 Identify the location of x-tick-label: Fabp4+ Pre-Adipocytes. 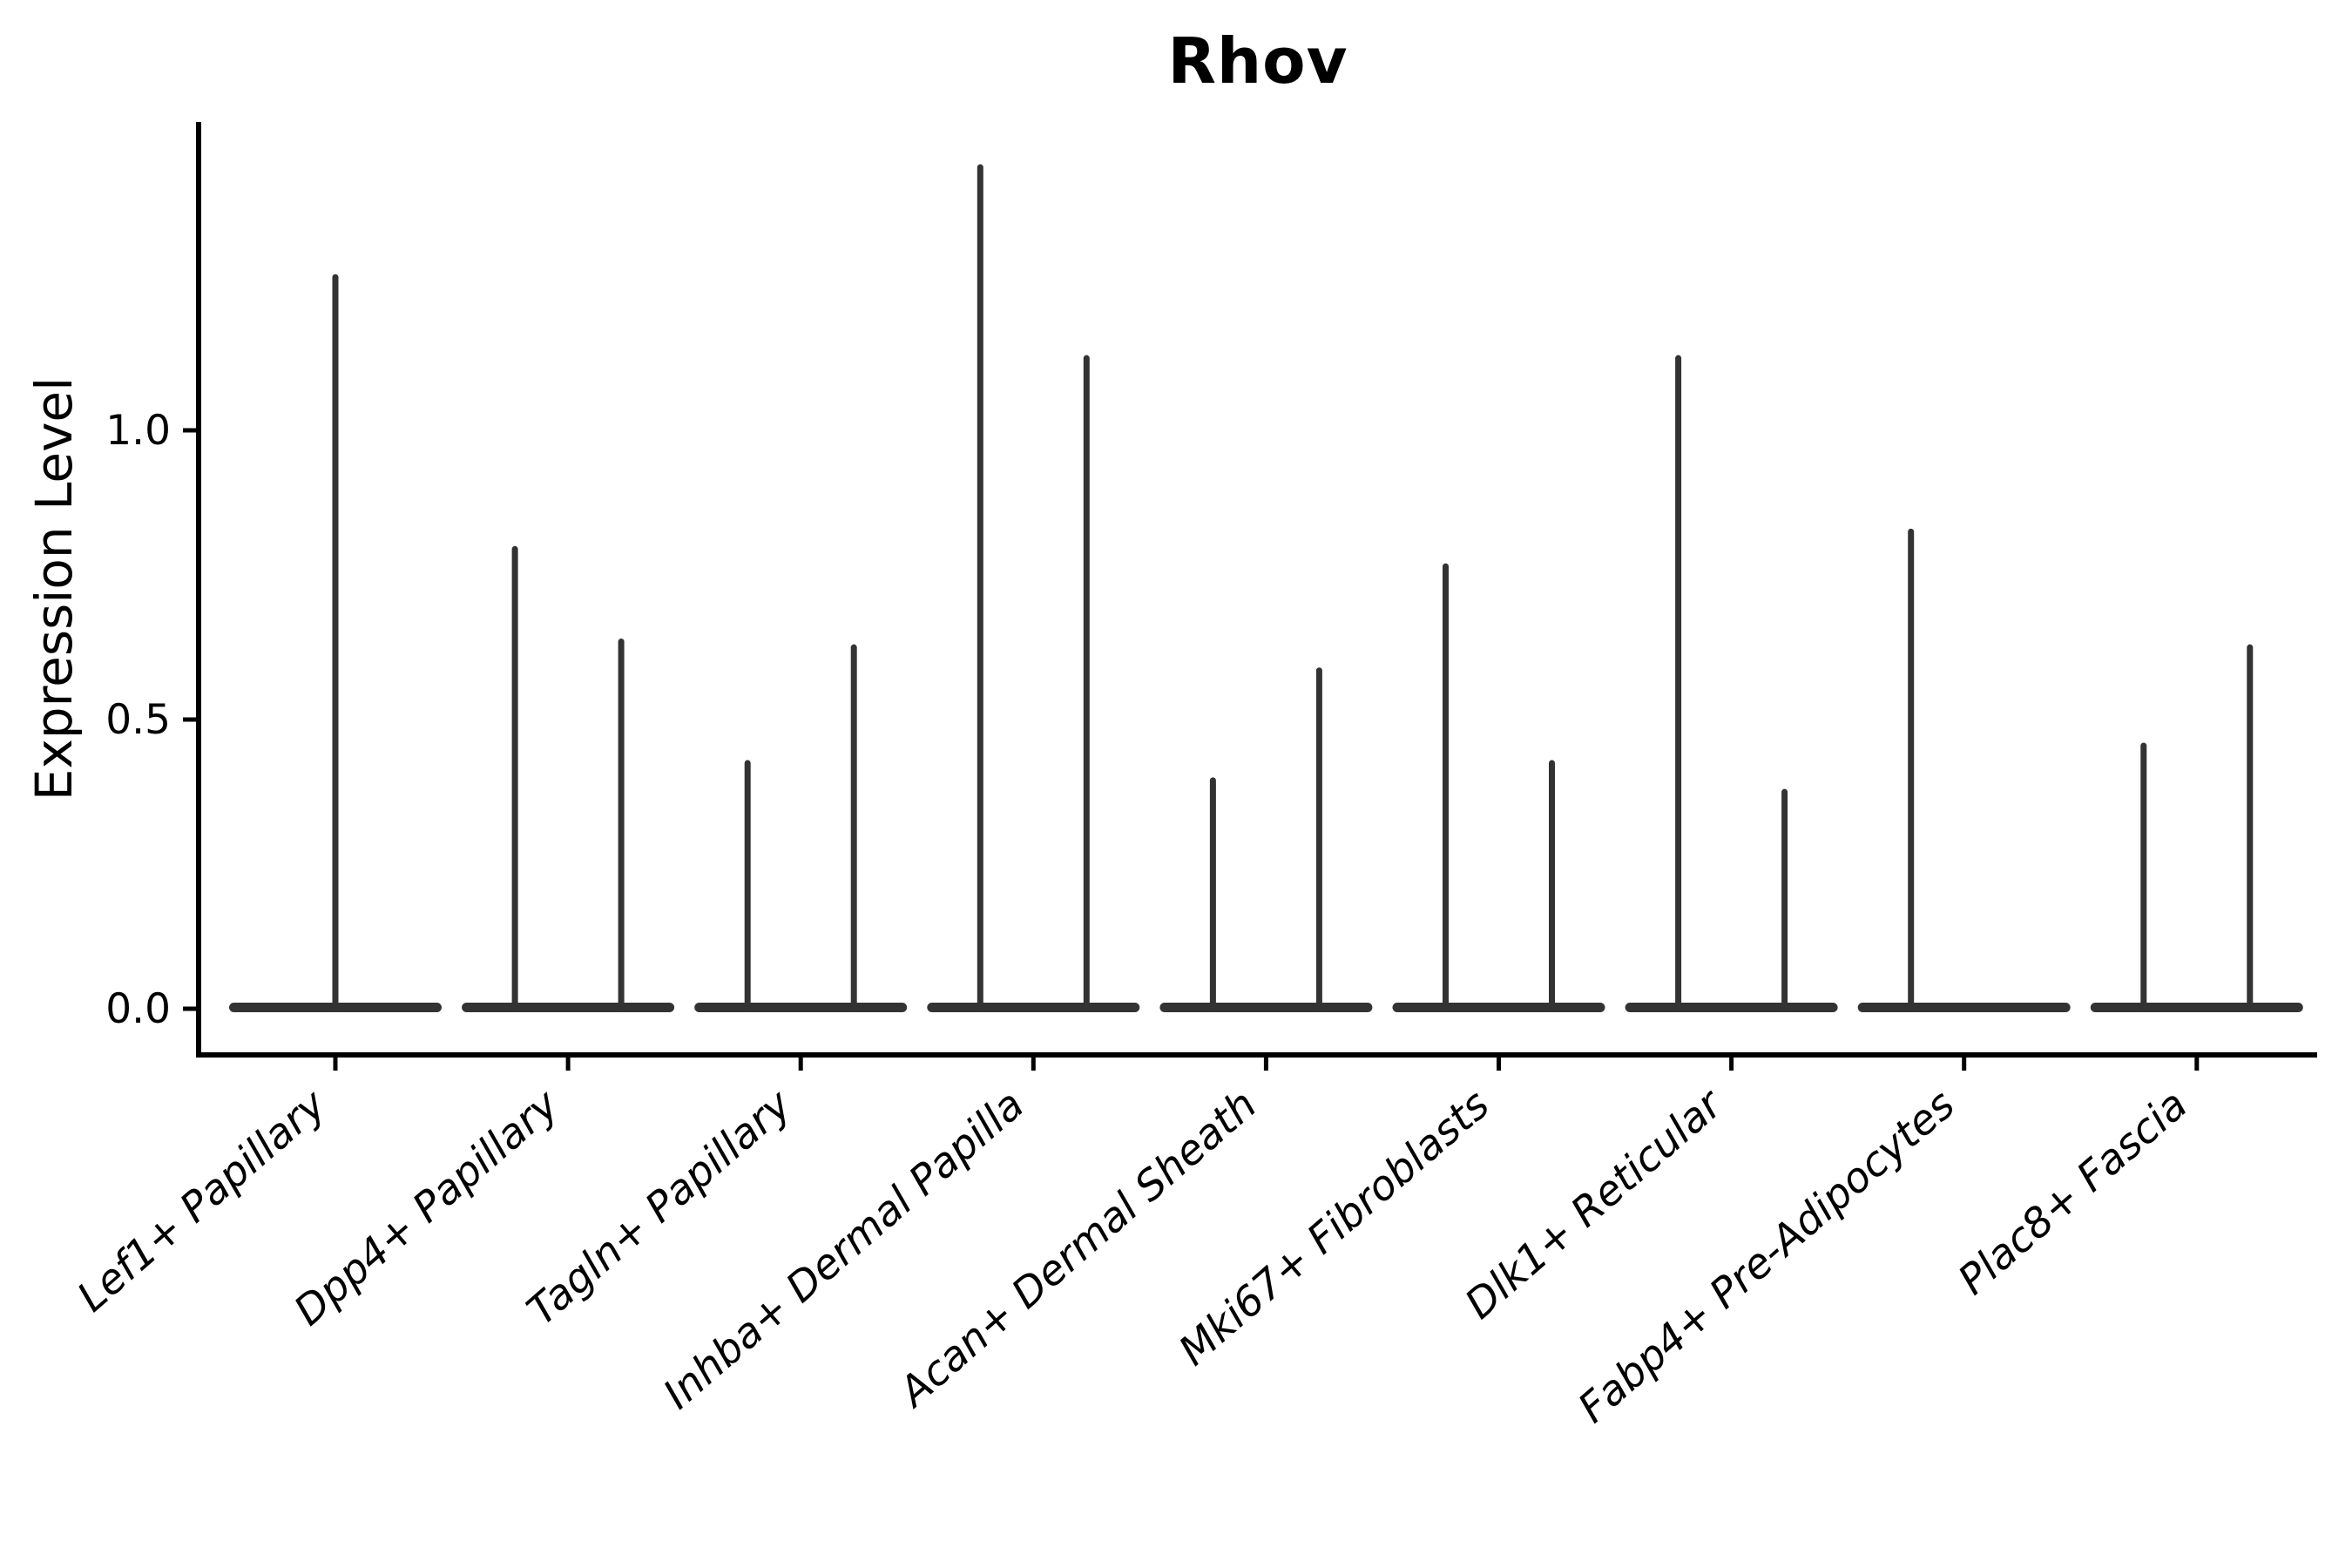
(1767, 1257).